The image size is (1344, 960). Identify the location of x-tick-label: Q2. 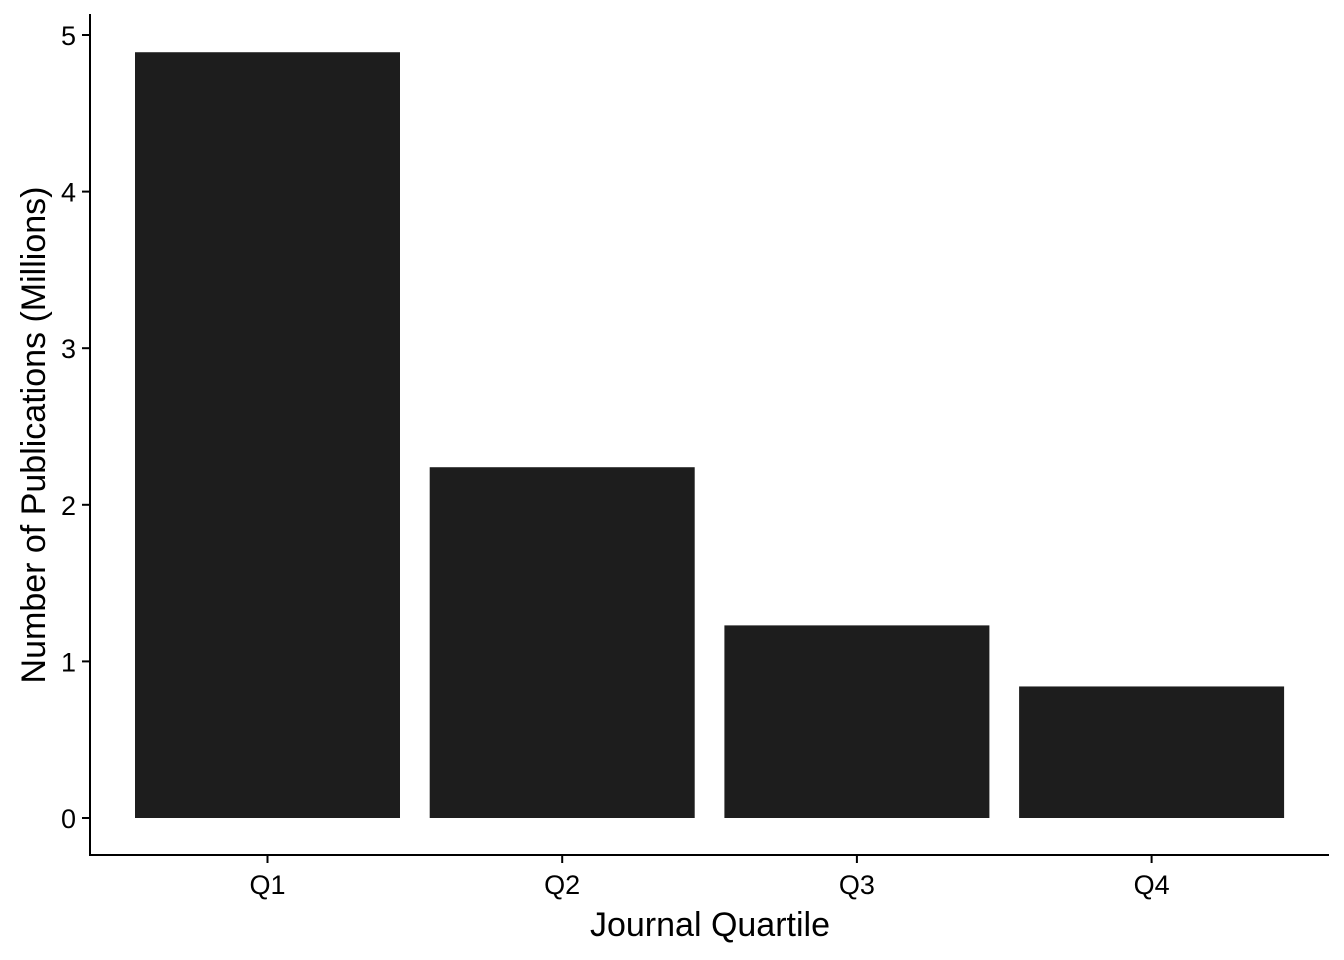
(562, 885).